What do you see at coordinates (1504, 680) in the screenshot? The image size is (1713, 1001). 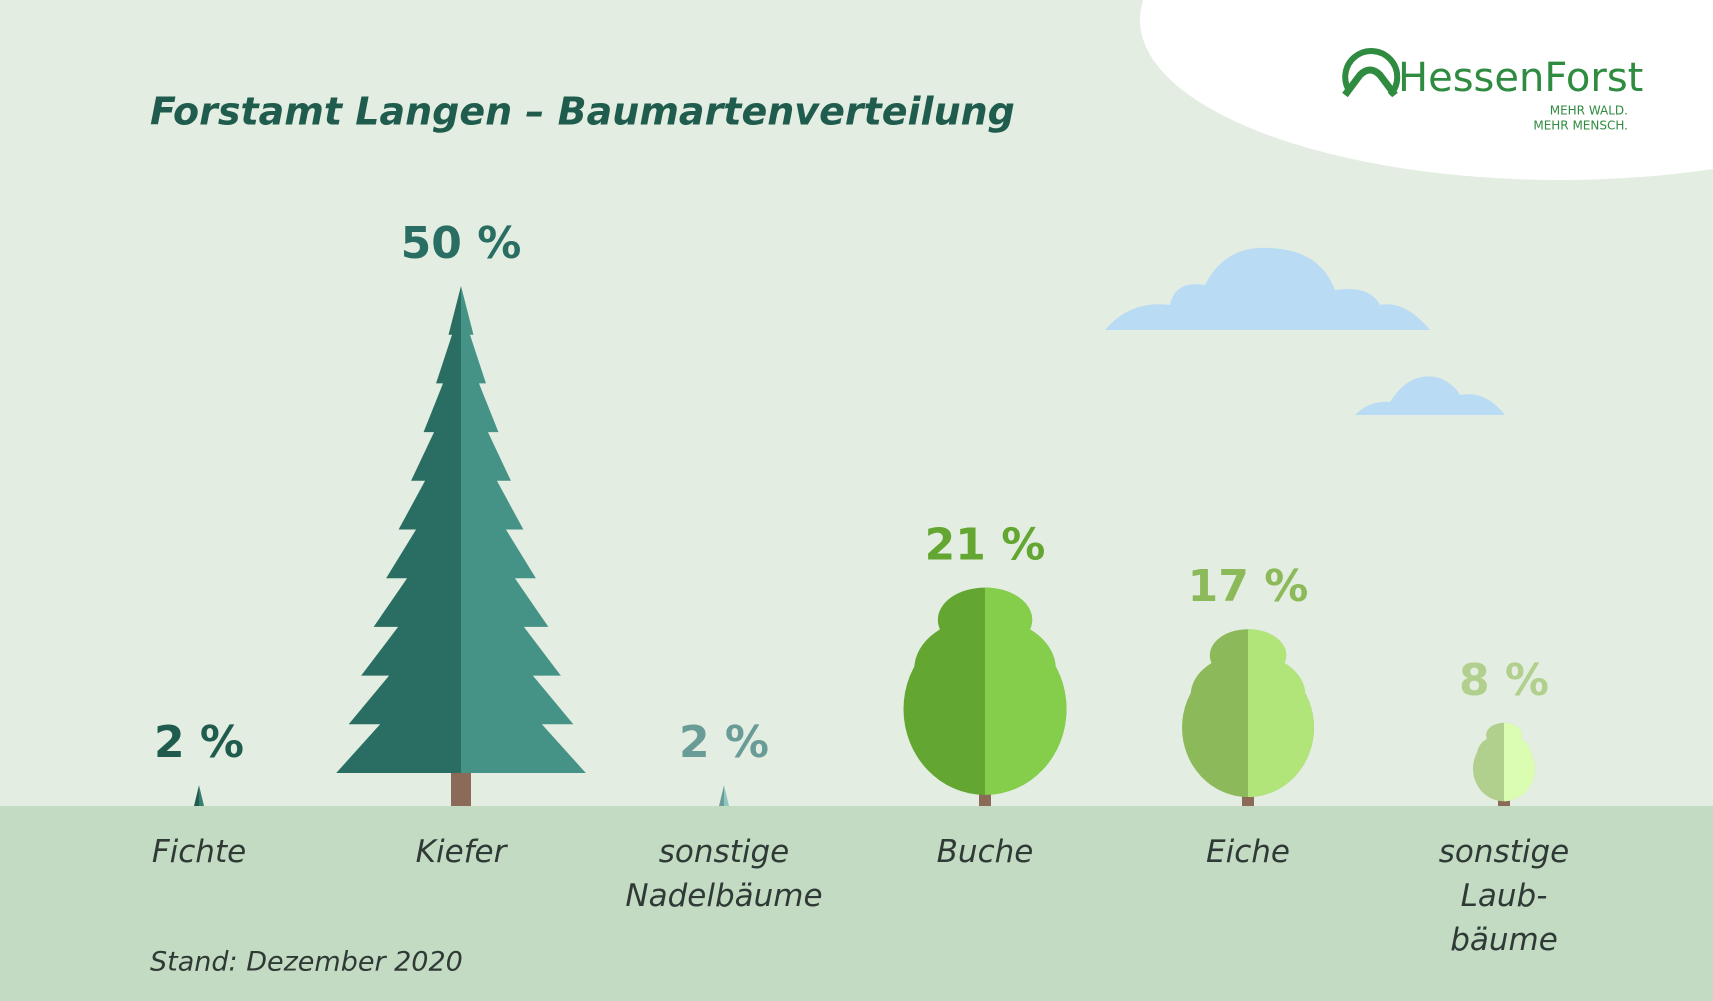 I see `value-label: 8 %` at bounding box center [1504, 680].